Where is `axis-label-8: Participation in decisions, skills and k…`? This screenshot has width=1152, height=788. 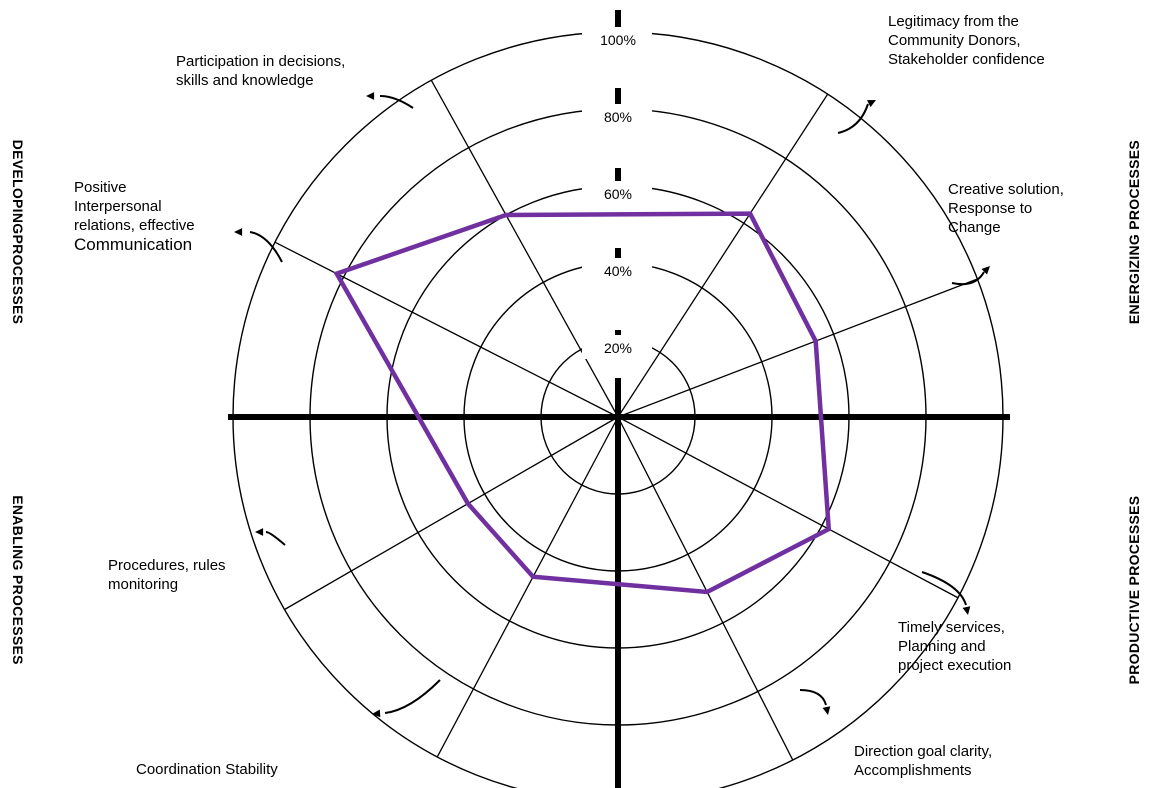 axis-label-8: Participation in decisions, skills and k… is located at coordinates (261, 71).